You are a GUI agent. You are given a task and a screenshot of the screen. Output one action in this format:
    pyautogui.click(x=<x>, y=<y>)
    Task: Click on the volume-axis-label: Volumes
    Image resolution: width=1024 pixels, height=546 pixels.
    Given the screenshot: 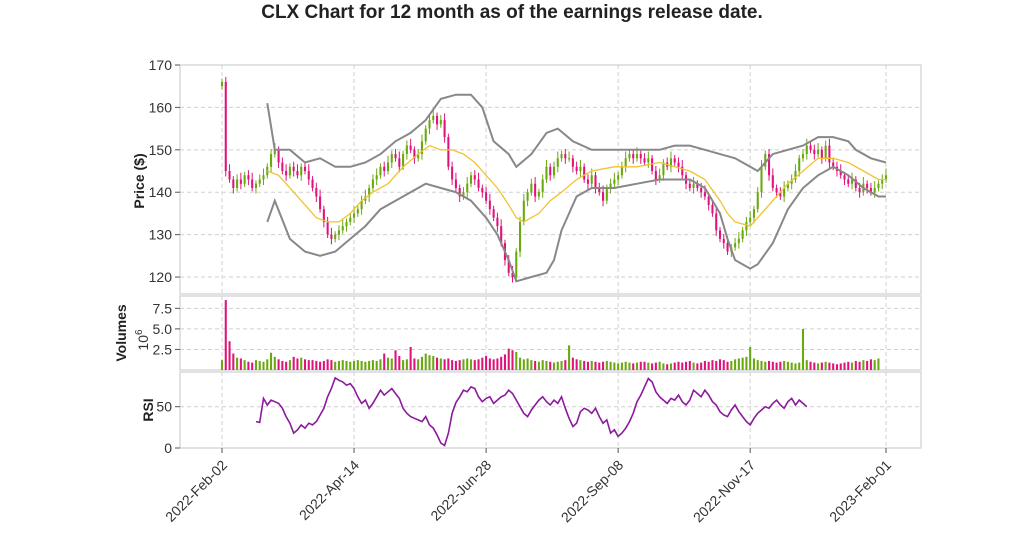 What is the action you would take?
    pyautogui.click(x=121, y=333)
    